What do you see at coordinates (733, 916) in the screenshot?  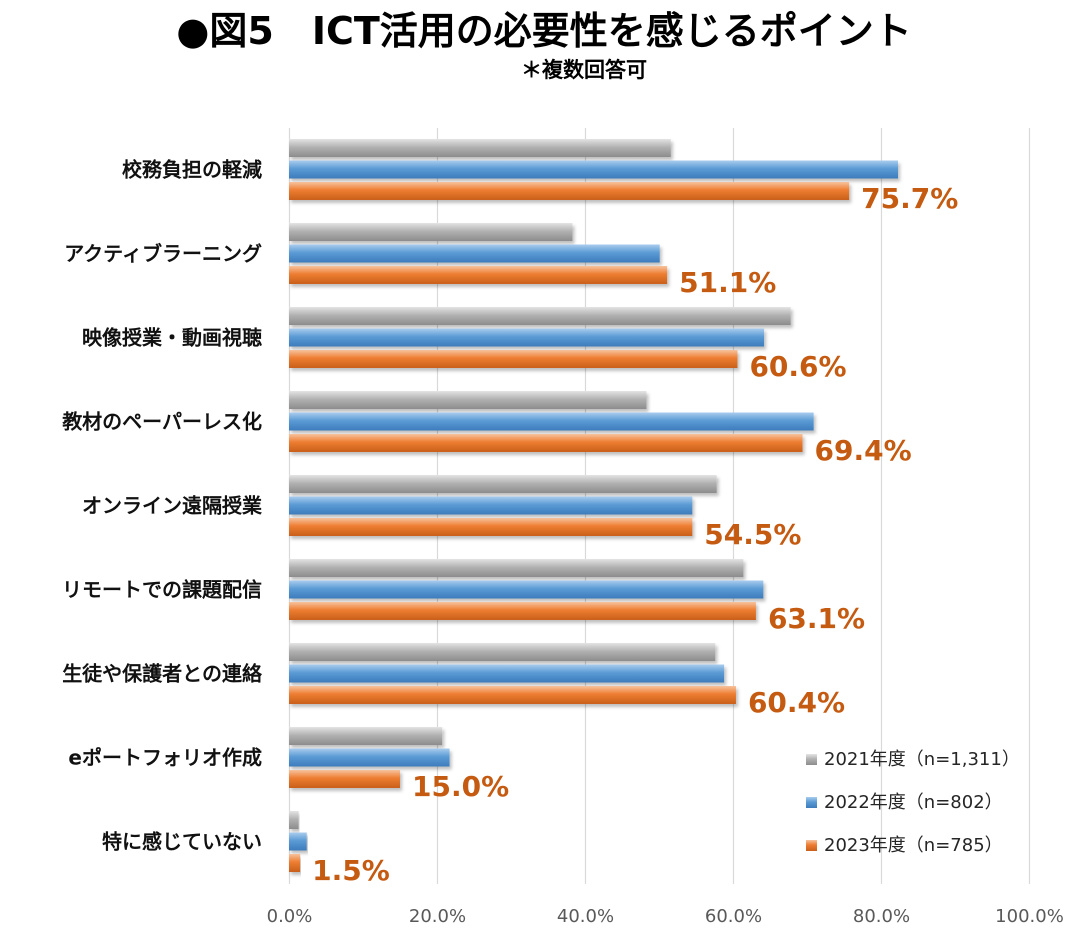 I see `x-tick-label: 60.0%` at bounding box center [733, 916].